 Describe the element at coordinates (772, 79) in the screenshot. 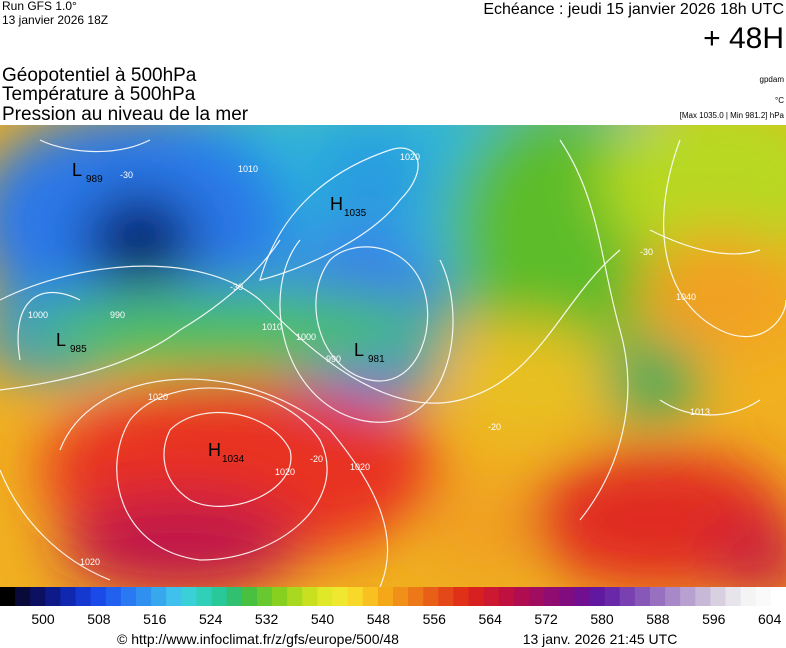

I see `unit: gpdam` at that location.